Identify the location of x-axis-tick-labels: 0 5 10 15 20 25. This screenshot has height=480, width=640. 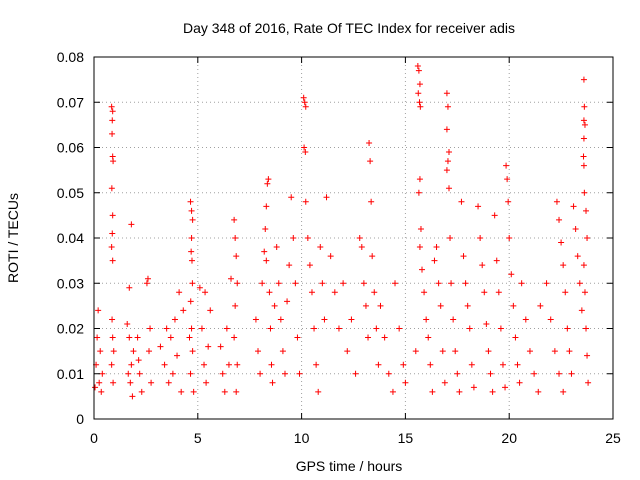
(355, 438).